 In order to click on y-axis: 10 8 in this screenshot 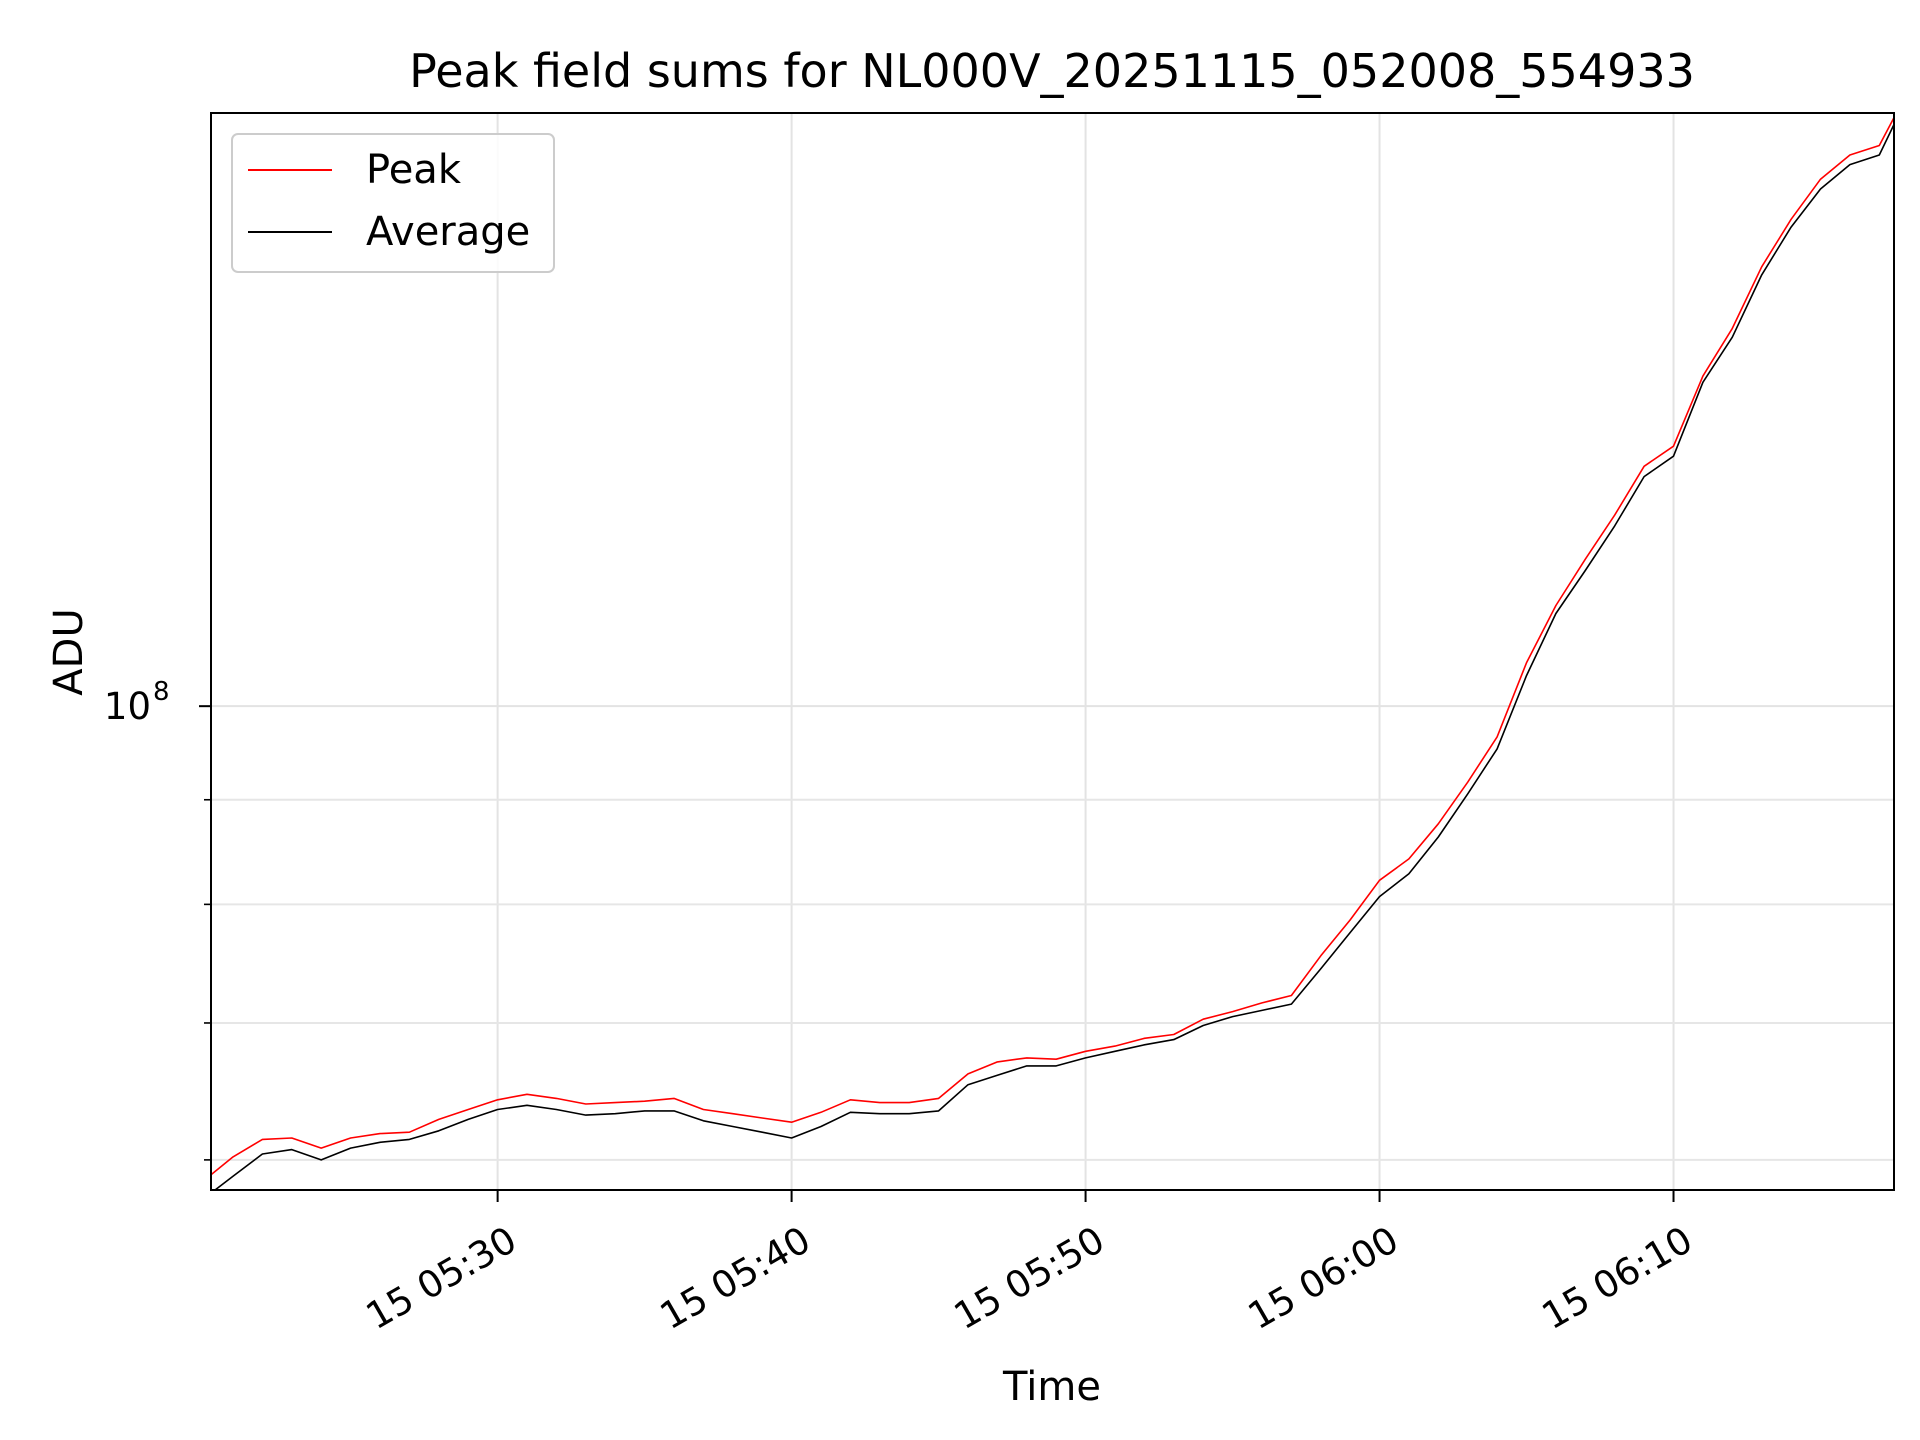, I will do `click(157, 919)`.